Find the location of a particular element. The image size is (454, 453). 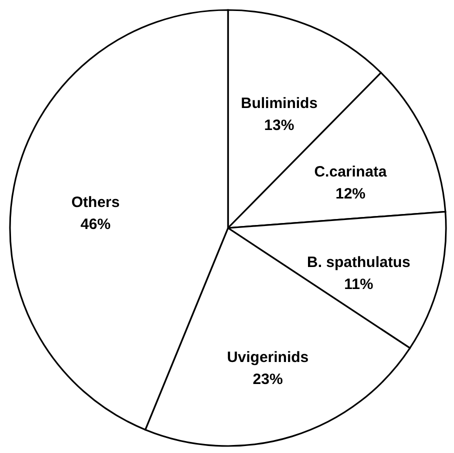

data-label: 12% is located at coordinates (350, 193).